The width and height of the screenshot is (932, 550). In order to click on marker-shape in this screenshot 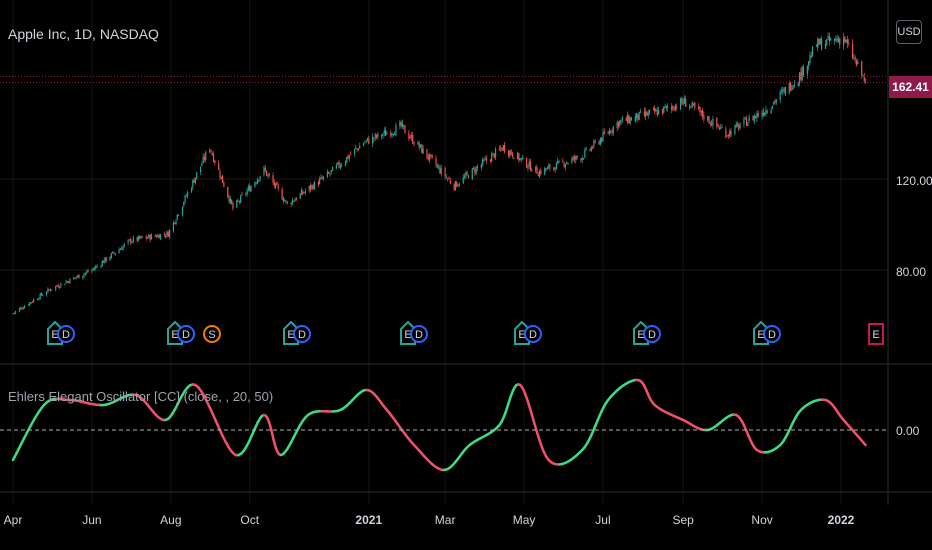, I will do `click(772, 334)`.